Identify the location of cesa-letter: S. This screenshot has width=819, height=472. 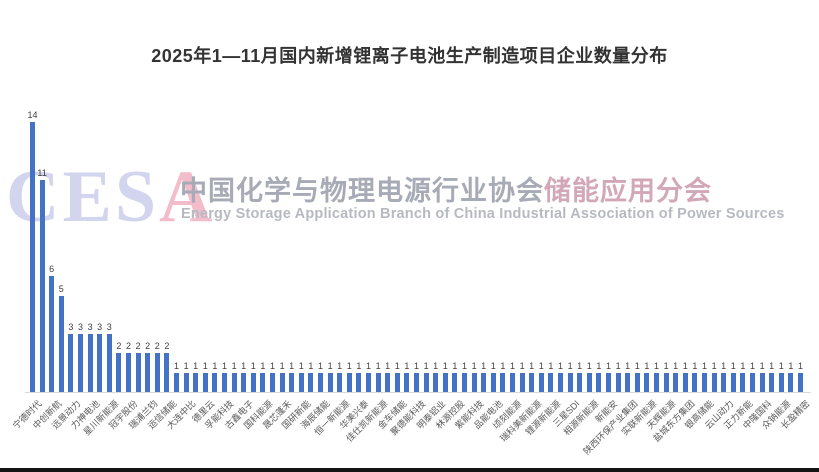
(136, 197).